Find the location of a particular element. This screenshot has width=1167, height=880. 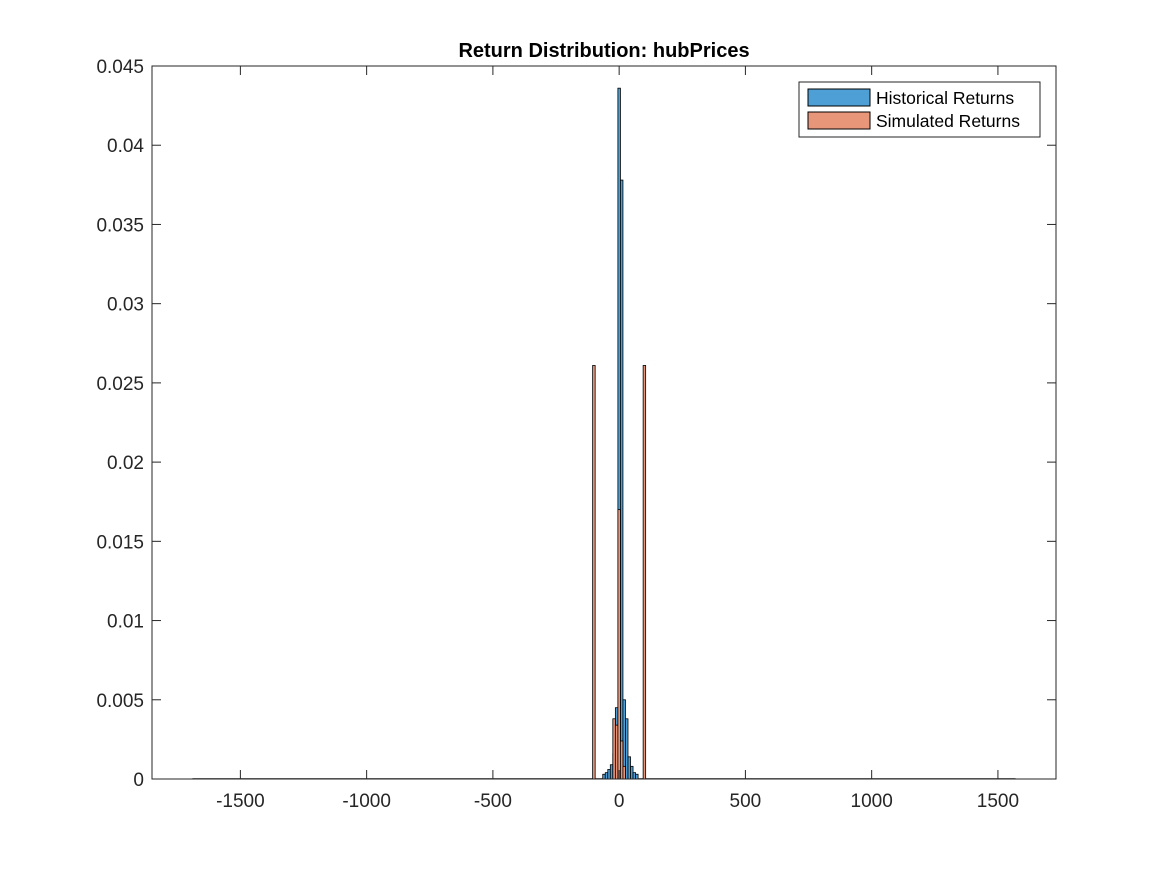

x-tick-label: 0 is located at coordinates (619, 801).